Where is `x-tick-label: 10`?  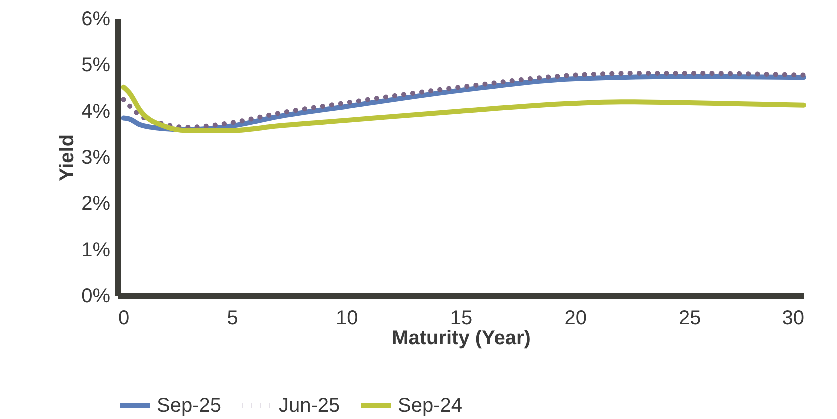 x-tick-label: 10 is located at coordinates (347, 319).